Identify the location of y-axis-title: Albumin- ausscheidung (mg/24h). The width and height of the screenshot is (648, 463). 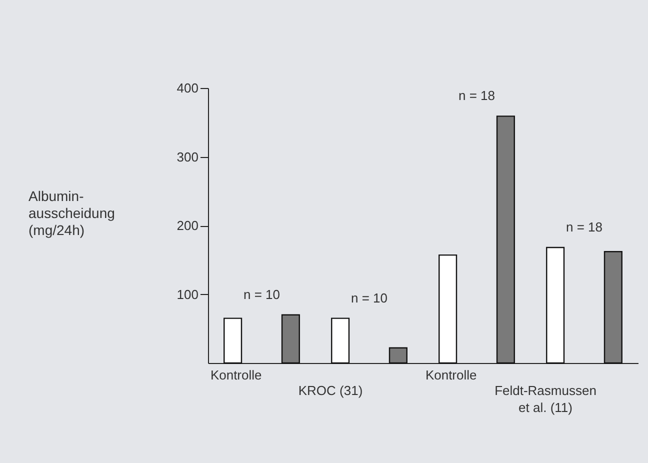
(71, 213).